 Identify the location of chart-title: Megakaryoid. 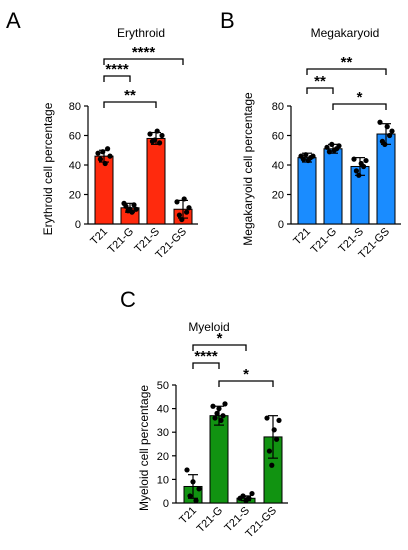
(345, 33).